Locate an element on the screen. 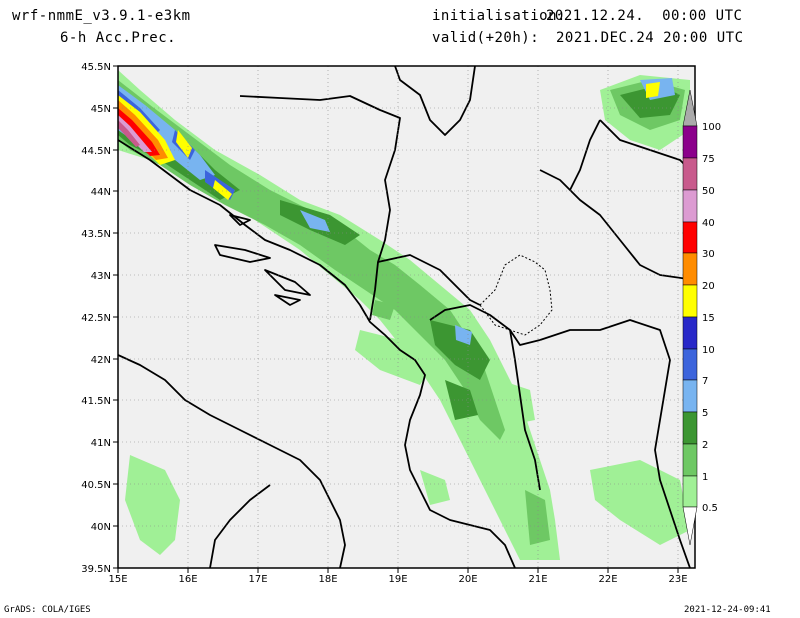  init-label: initialisation: is located at coordinates (499, 16).